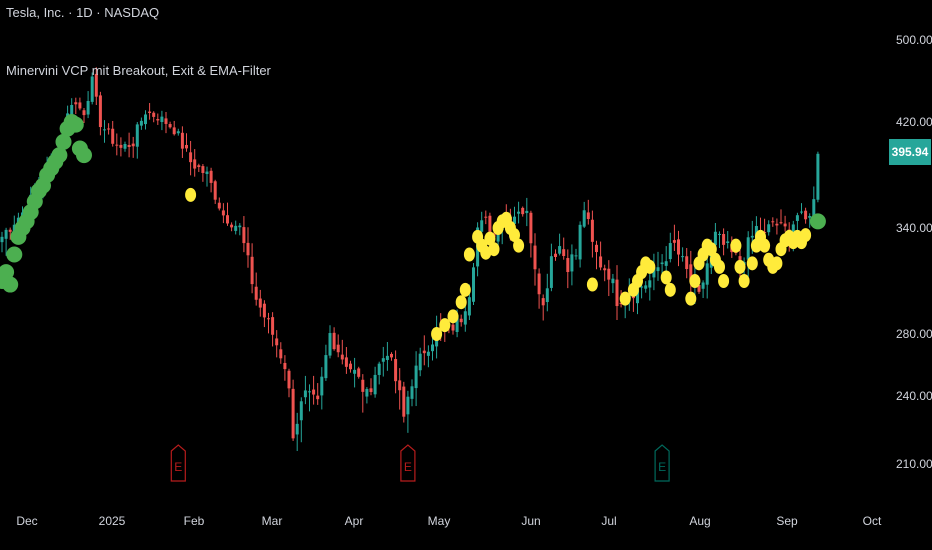 The width and height of the screenshot is (932, 550). What do you see at coordinates (26, 521) in the screenshot?
I see `time-tick-label: Dec` at bounding box center [26, 521].